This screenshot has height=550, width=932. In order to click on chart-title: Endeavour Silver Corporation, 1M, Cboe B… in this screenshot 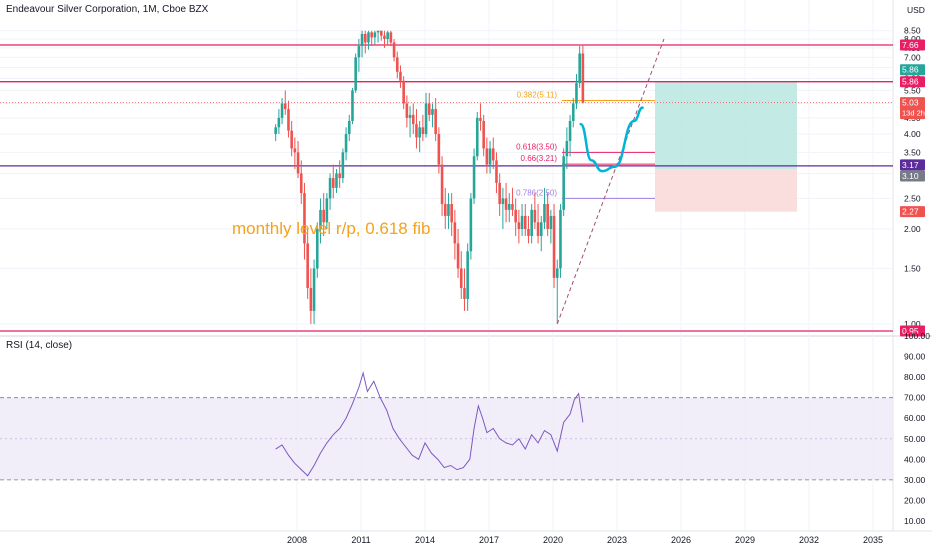, I will do `click(107, 9)`.